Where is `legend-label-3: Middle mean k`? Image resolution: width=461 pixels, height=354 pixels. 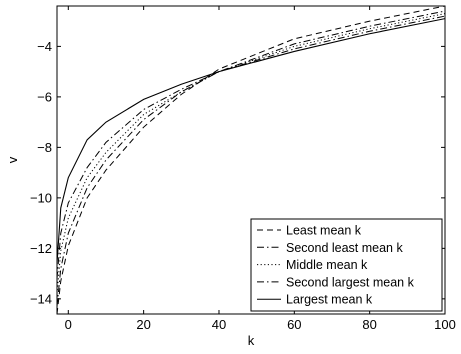 legend-label-3: Middle mean k is located at coordinates (327, 265).